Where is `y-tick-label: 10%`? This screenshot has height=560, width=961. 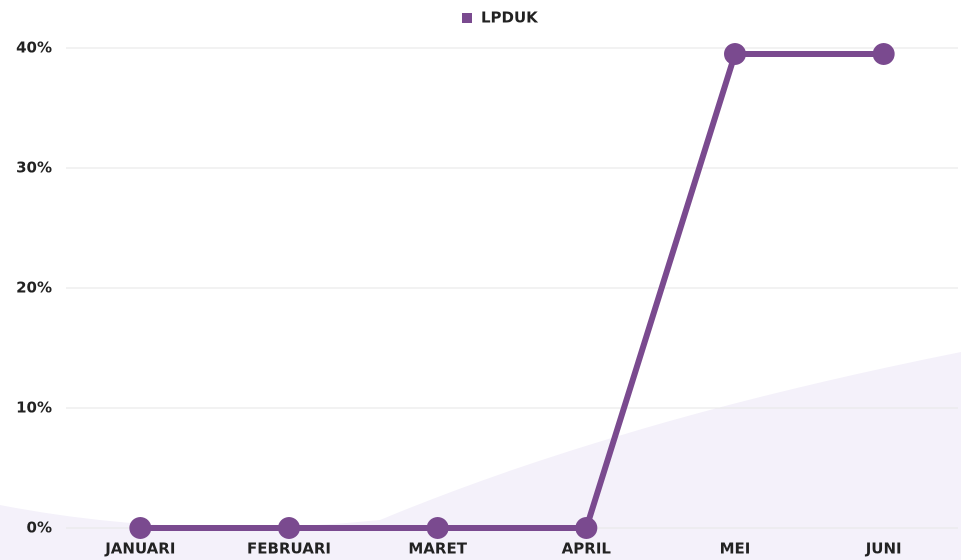 y-tick-label: 10% is located at coordinates (34, 408).